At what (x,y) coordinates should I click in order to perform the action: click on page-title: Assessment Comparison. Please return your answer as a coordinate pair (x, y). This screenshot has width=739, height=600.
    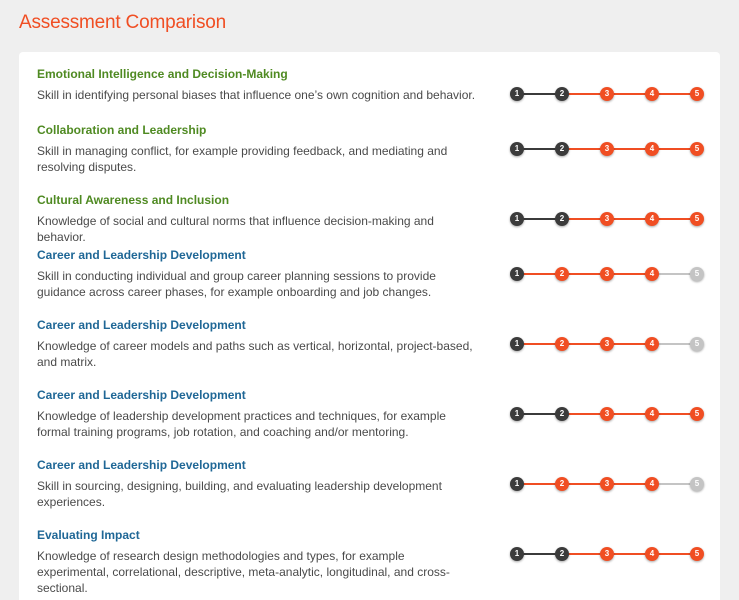
    Looking at the image, I should click on (122, 22).